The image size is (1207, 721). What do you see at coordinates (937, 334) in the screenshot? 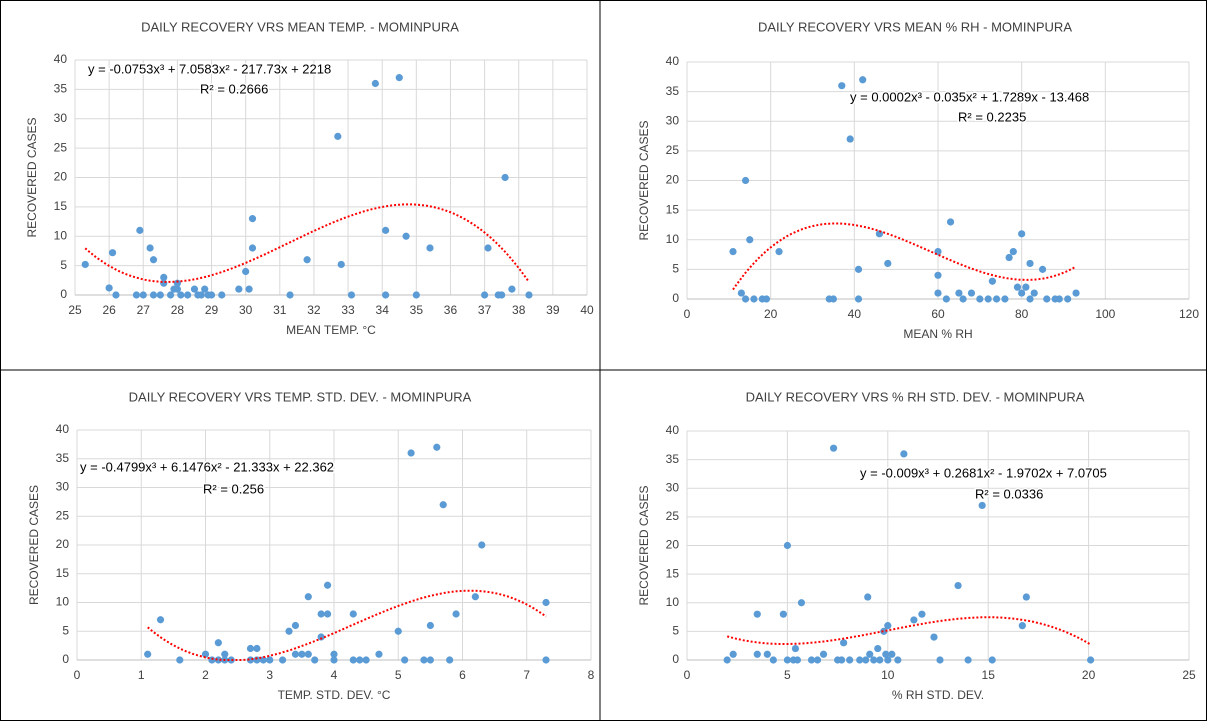
I see `x-axis-label: MEAN % RH` at bounding box center [937, 334].